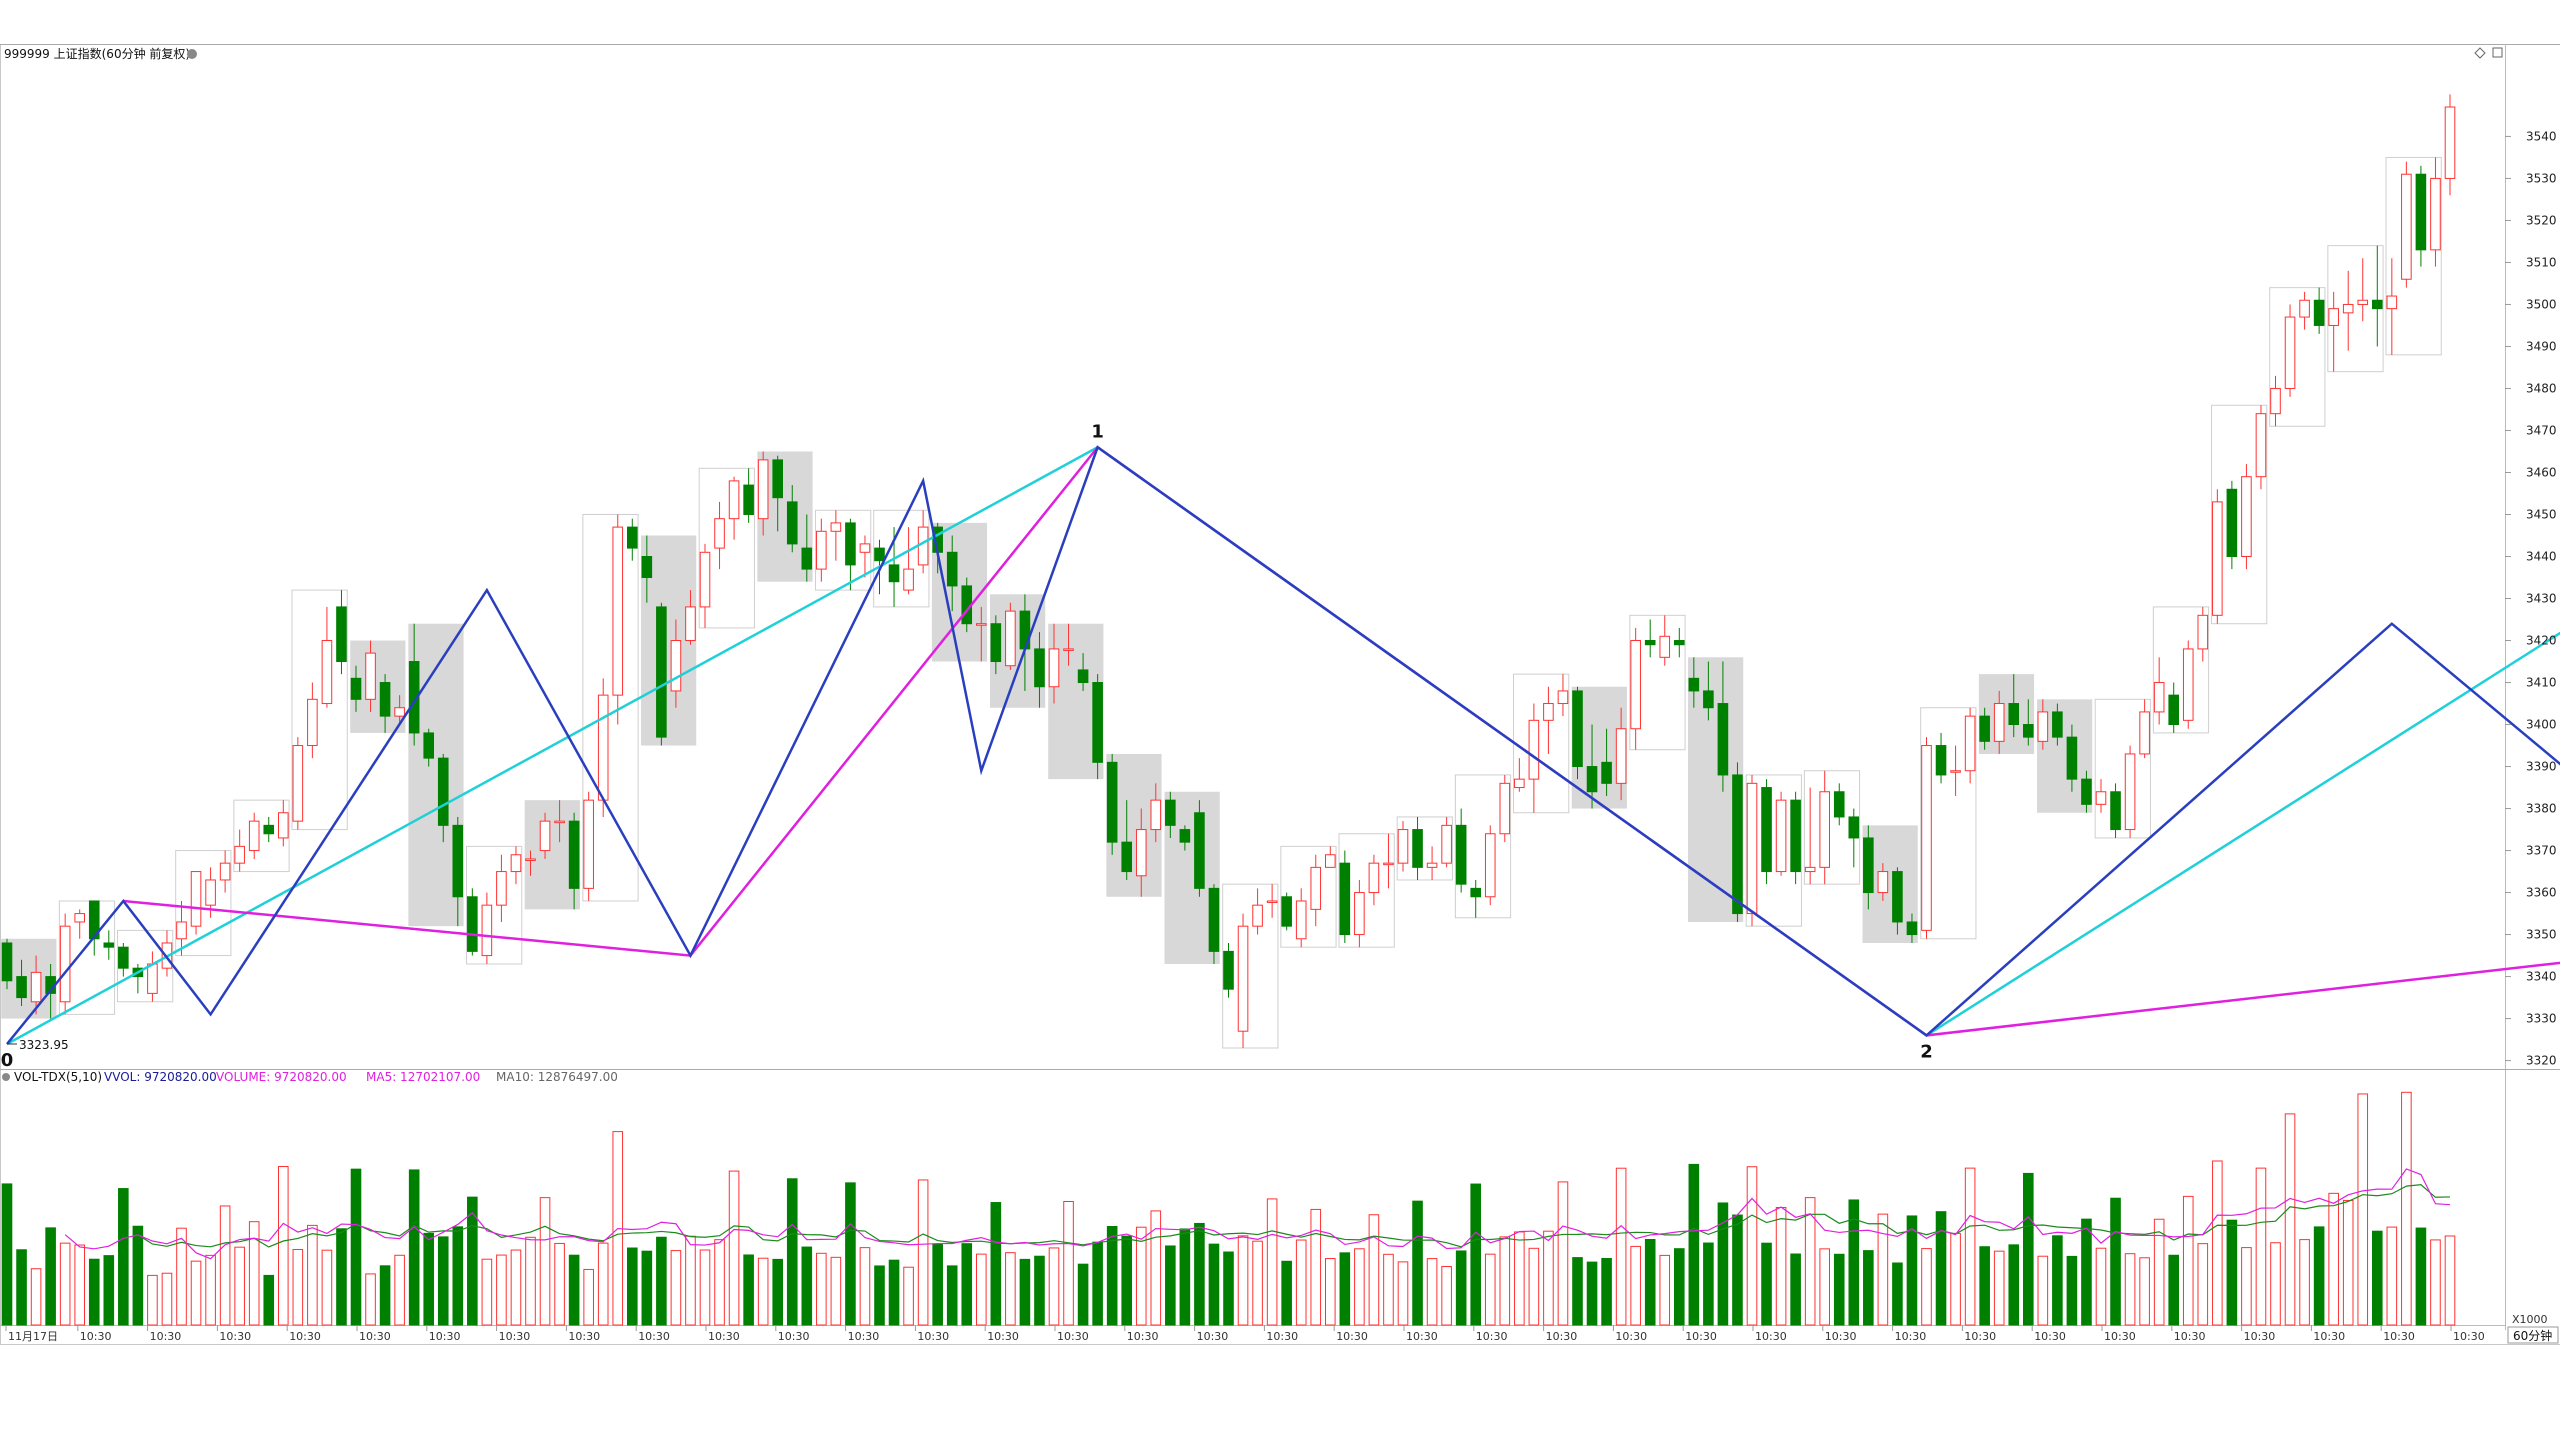 The height and width of the screenshot is (1440, 2560). I want to click on price-tick-label: 3470, so click(2541, 430).